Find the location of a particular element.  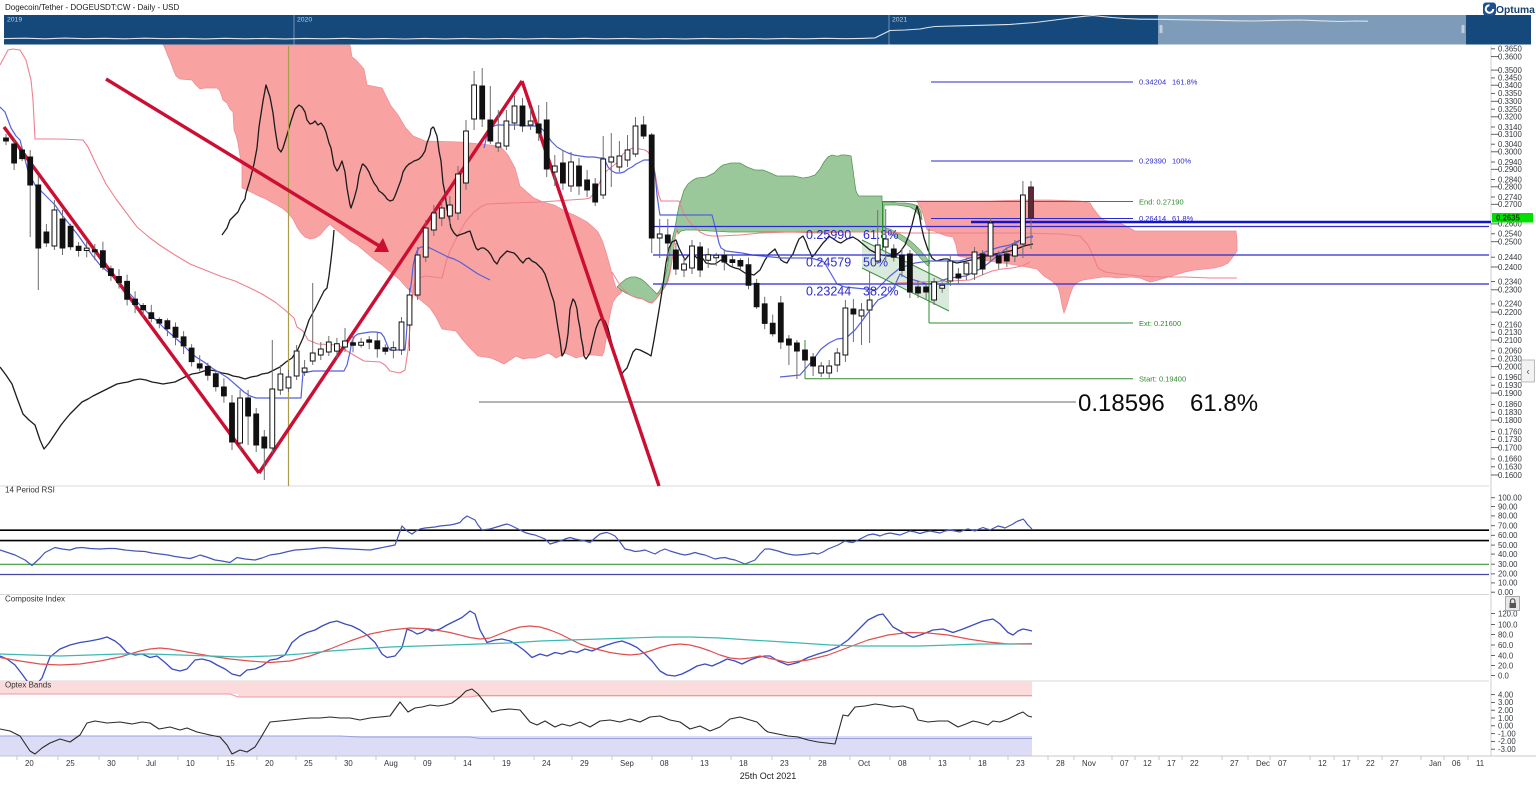

svg-text: 29 is located at coordinates (584, 763).